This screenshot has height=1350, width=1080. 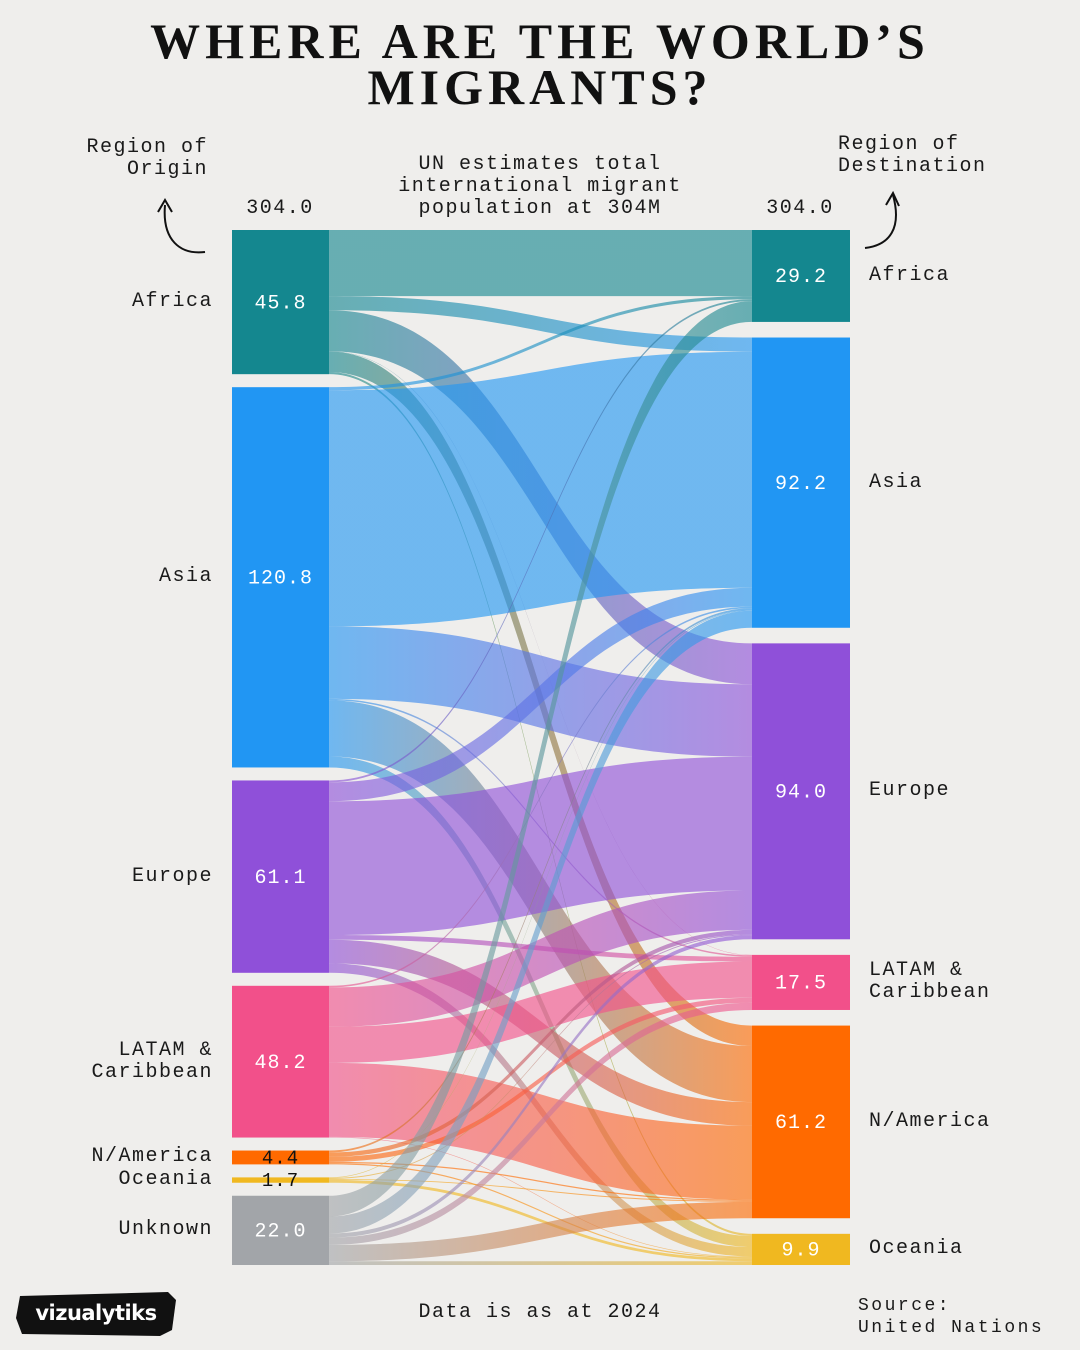 I want to click on node-value-label: 94.0, so click(x=801, y=793).